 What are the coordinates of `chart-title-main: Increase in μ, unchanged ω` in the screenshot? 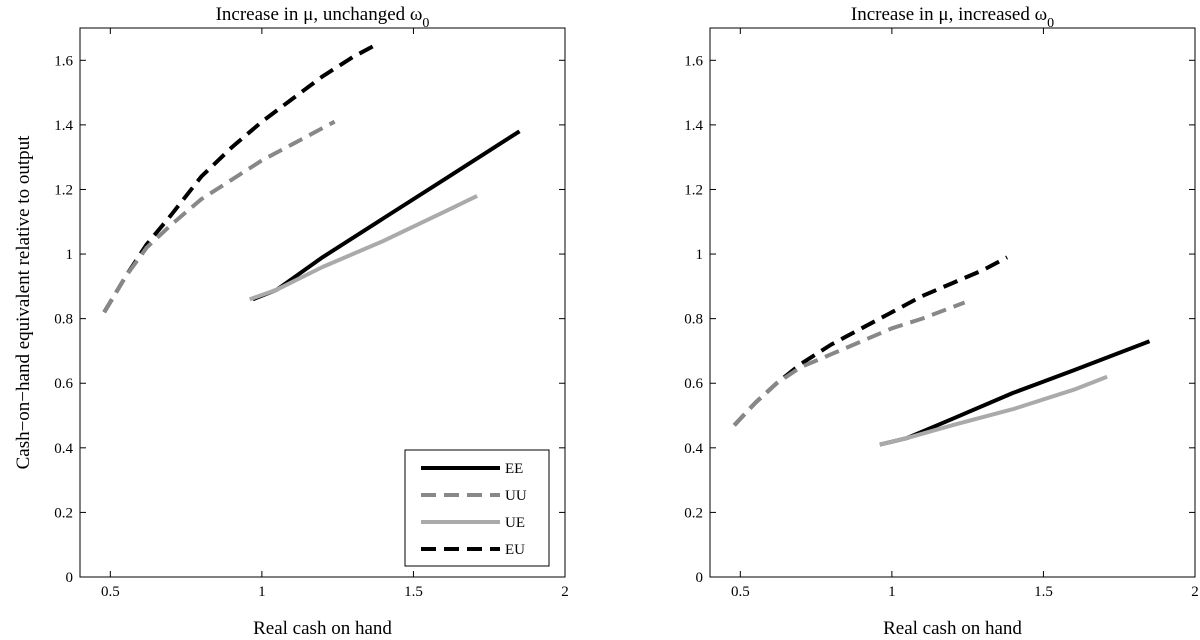 It's located at (319, 14).